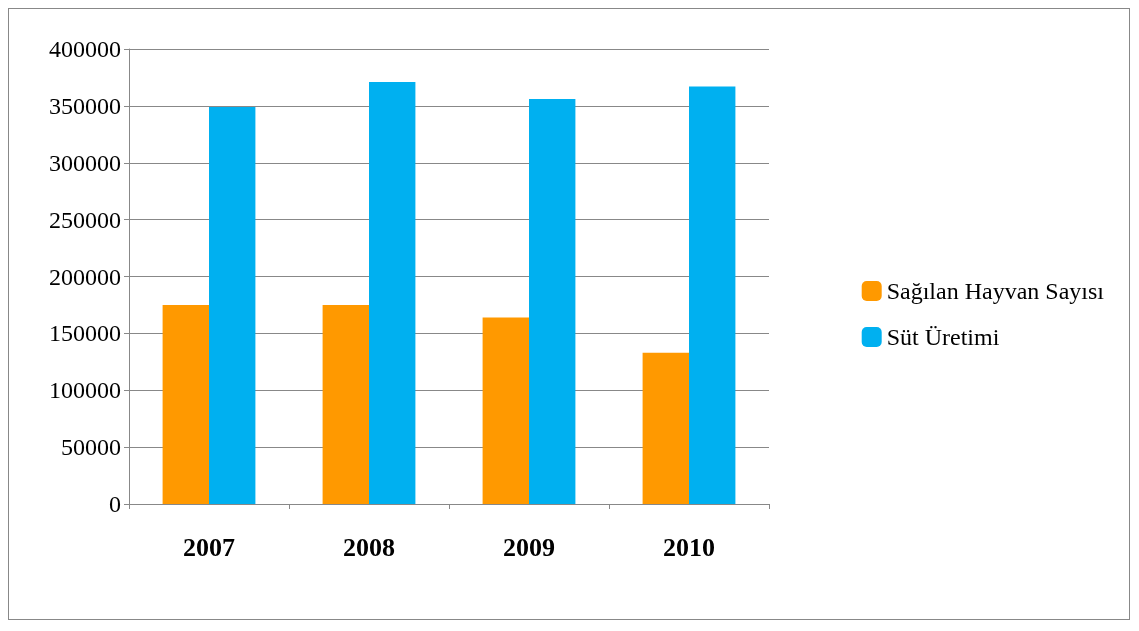 Image resolution: width=1139 pixels, height=631 pixels. I want to click on y-tick-label: 200000, so click(85, 276).